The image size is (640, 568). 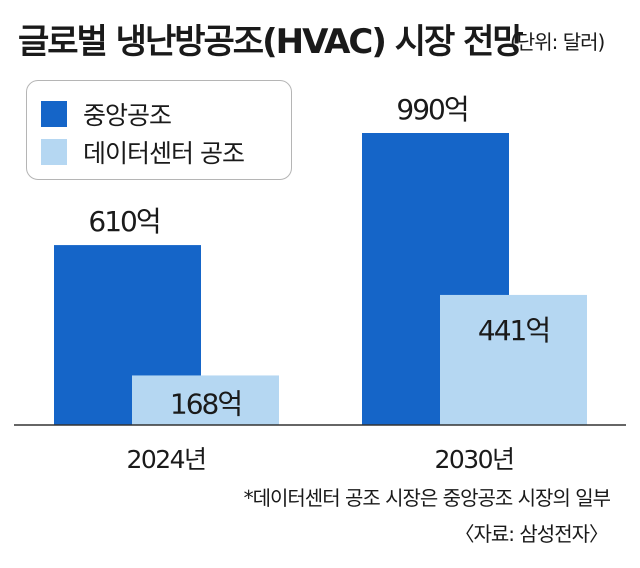 I want to click on category-label-0: 2024년, so click(x=165, y=459).